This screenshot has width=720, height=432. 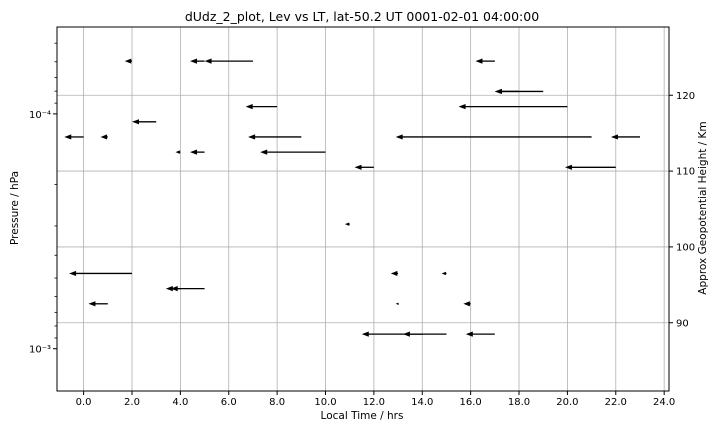 I want to click on y-axis-label: Pressure / hPa, so click(x=15, y=208).